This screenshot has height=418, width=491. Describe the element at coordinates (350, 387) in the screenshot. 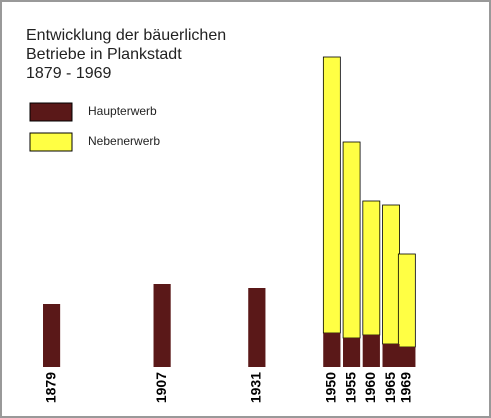

I see `x-tick-label: 1955` at that location.